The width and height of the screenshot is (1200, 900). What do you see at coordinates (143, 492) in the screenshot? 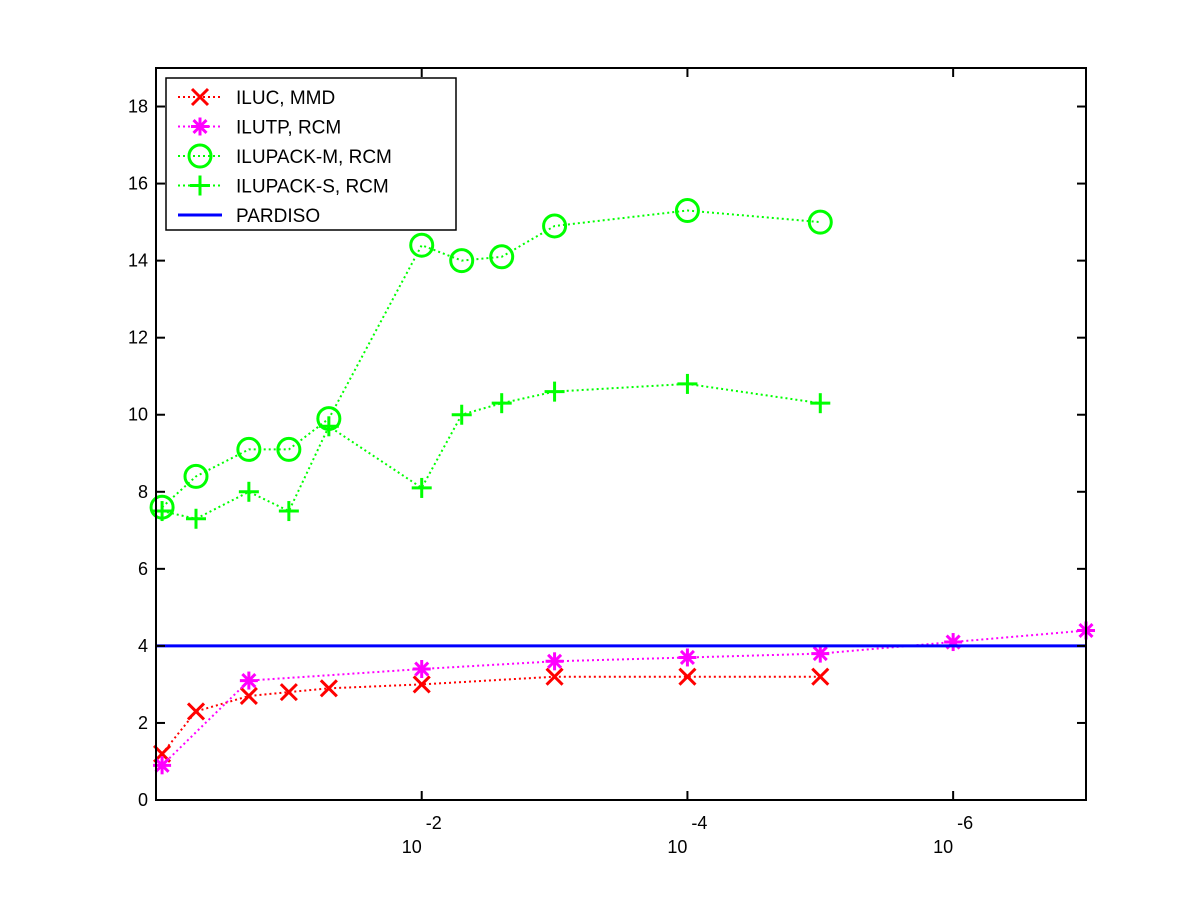
I see `y-tick-label: 8` at bounding box center [143, 492].